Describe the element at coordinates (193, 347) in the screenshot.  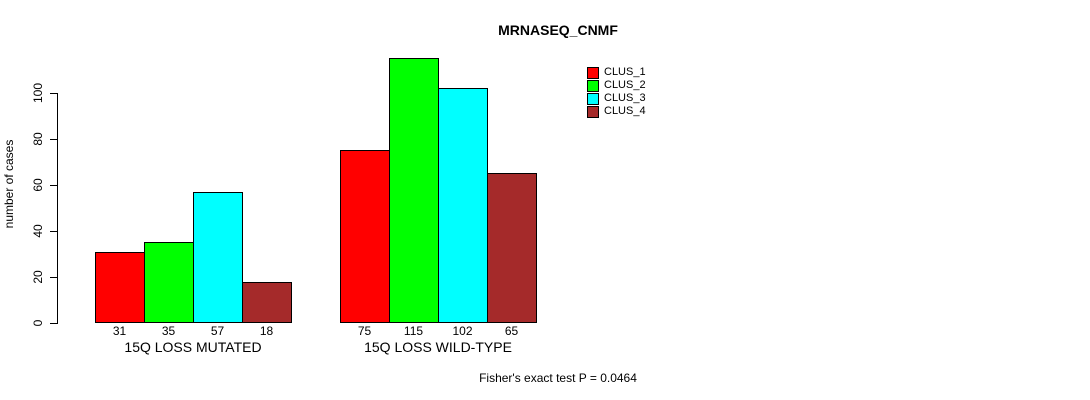
I see `category-label: 15Q LOSS MUTATED` at that location.